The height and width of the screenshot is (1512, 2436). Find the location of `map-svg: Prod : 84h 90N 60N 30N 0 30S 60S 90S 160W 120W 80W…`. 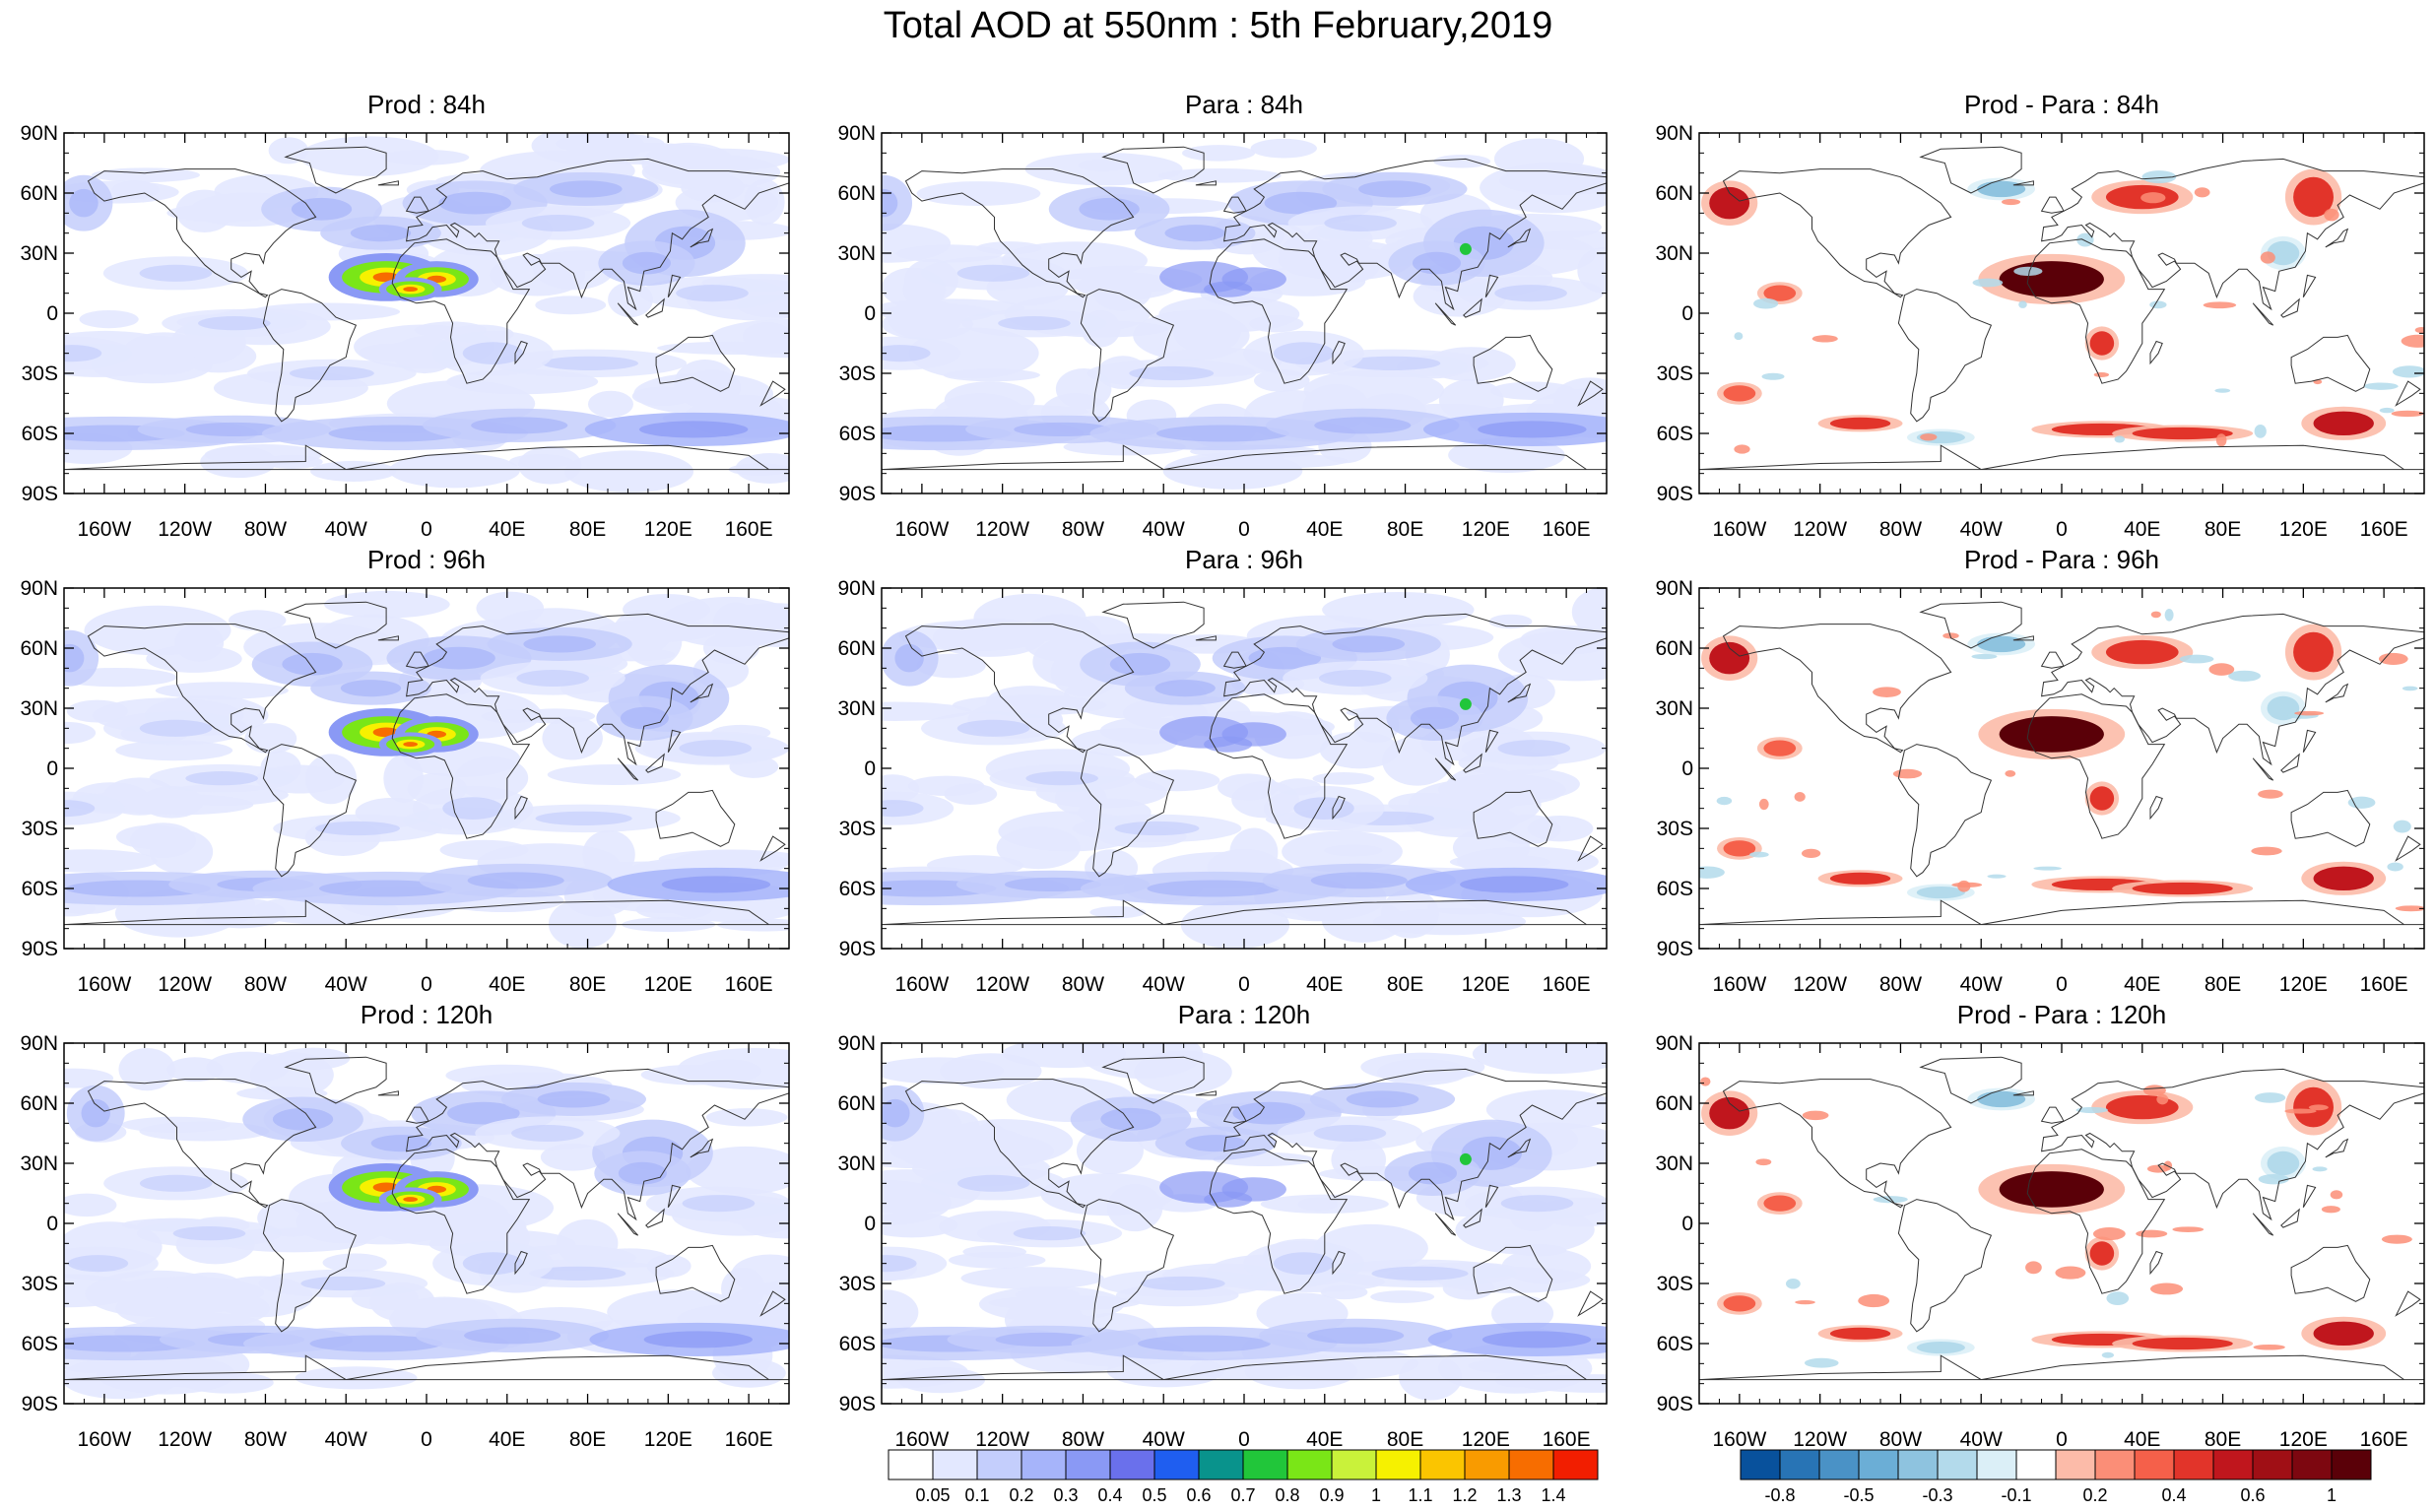

map-svg: Prod : 84h 90N 60N 30N 0 30S 60S 90S 160W 120W 80W… is located at coordinates (405, 315).